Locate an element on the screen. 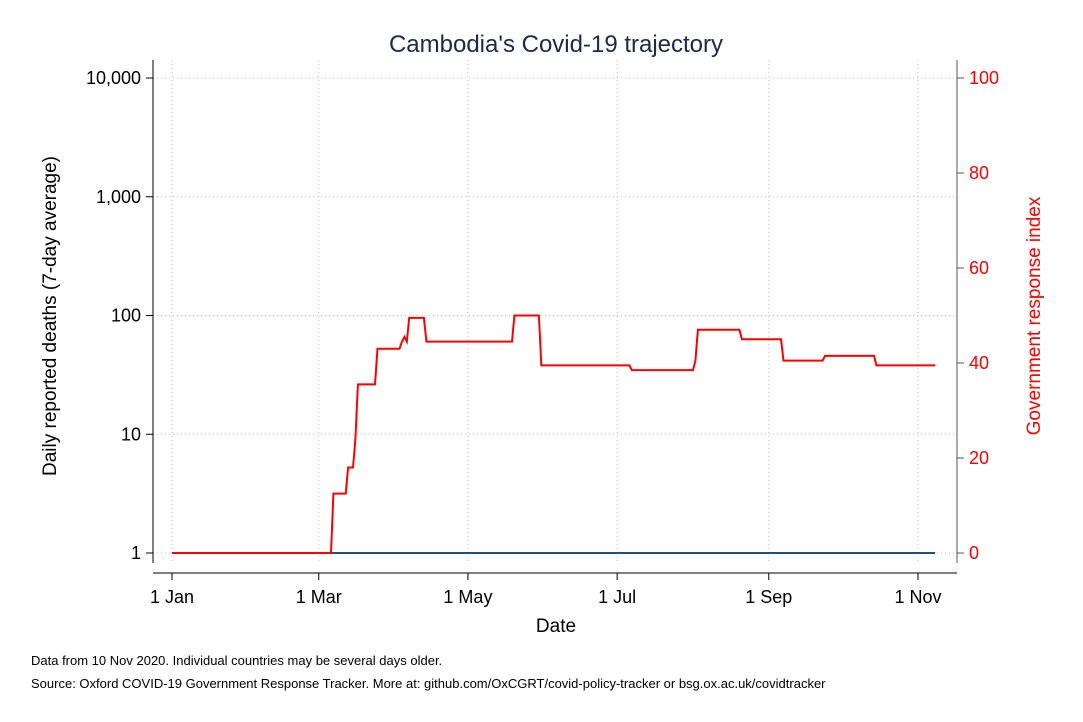 The width and height of the screenshot is (1083, 722). right-y-ticks: 0 20 40 60 80 100 is located at coordinates (978, 315).